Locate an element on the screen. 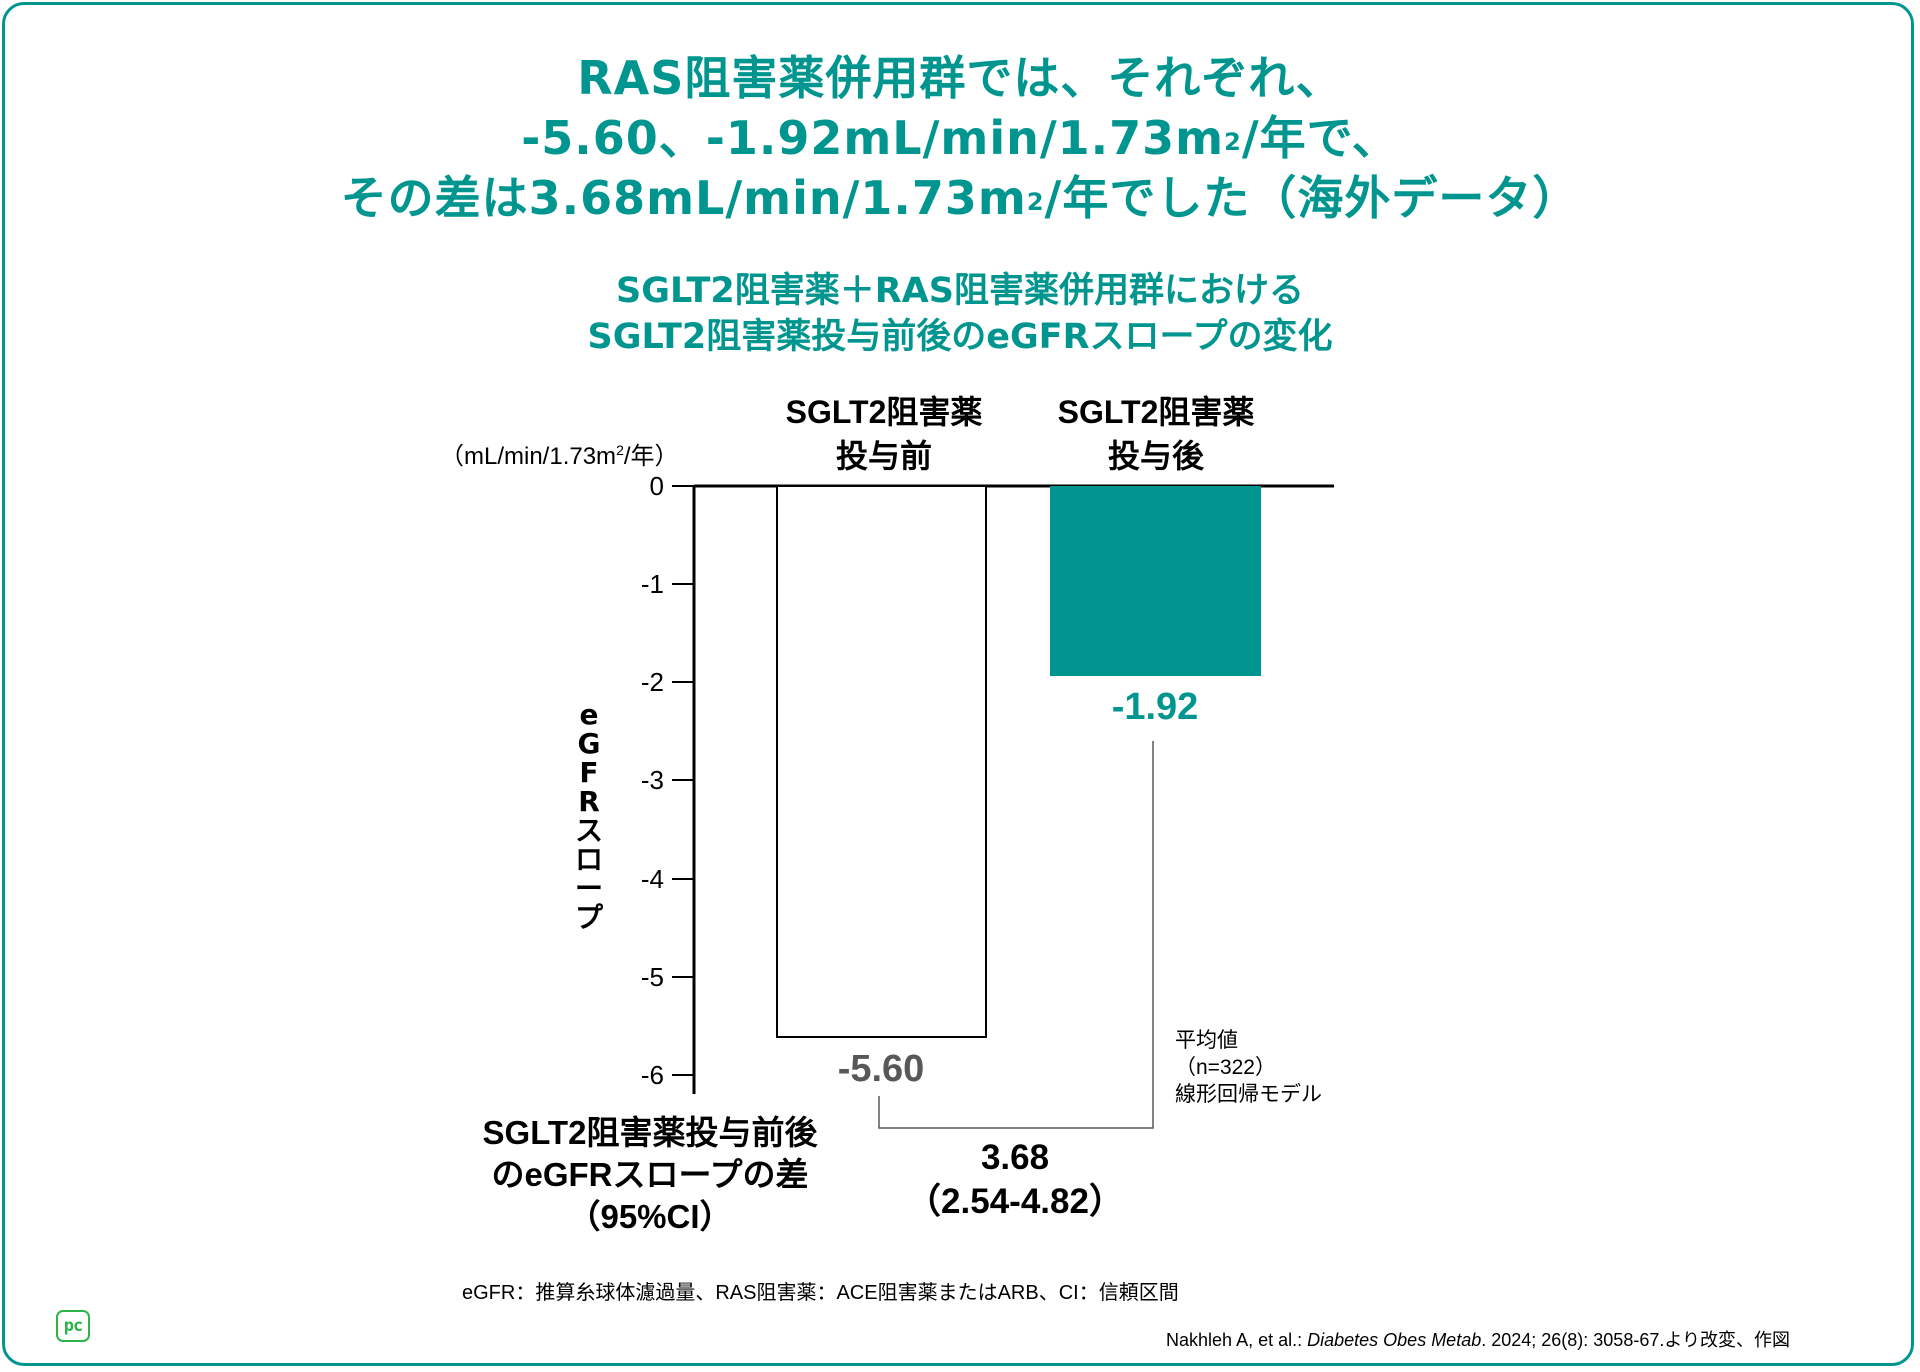 The height and width of the screenshot is (1372, 1920). y-tick-1: -1 is located at coordinates (652, 584).